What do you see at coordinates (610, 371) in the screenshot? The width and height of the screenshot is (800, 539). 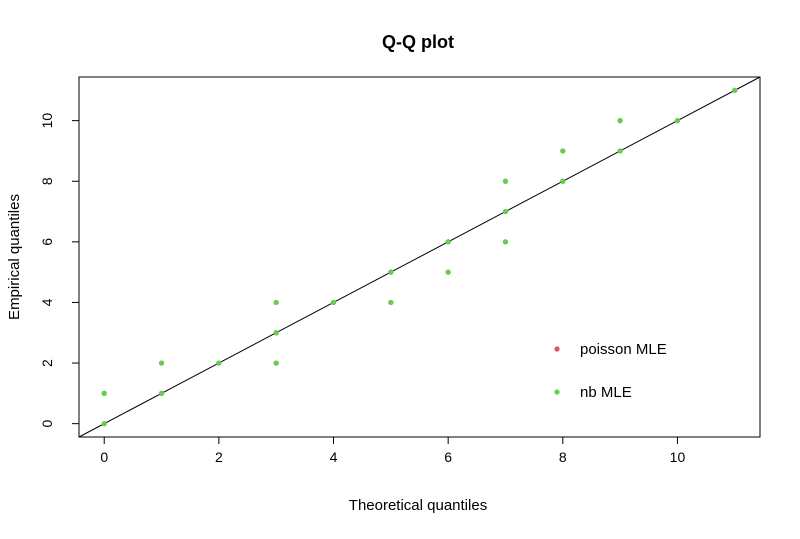 I see `legend: poisson MLE nb MLE` at bounding box center [610, 371].